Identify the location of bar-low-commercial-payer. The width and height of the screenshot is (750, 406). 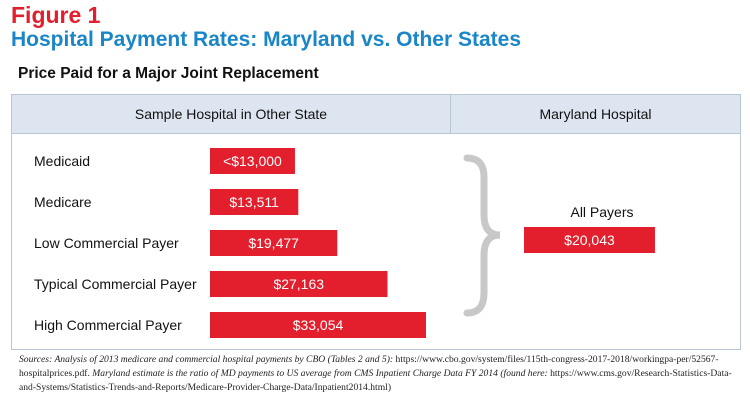
(274, 243).